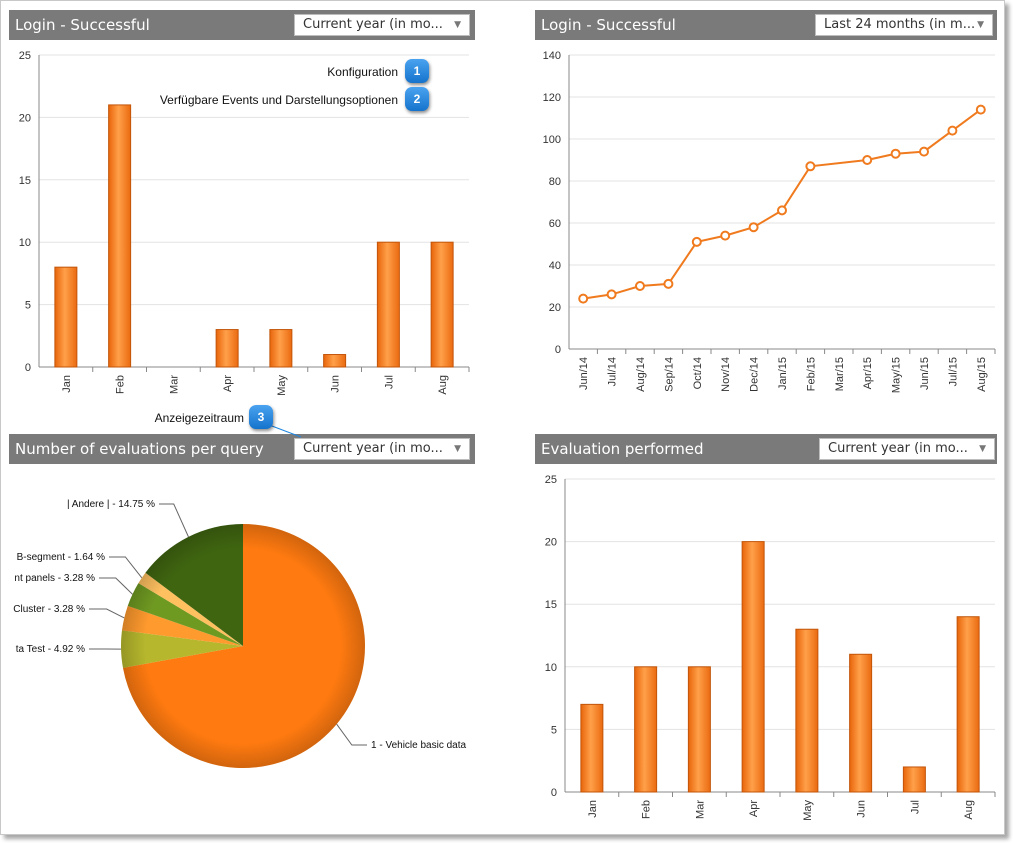  What do you see at coordinates (199, 418) in the screenshot?
I see `callout-text-3: Anzeigezeitraum` at bounding box center [199, 418].